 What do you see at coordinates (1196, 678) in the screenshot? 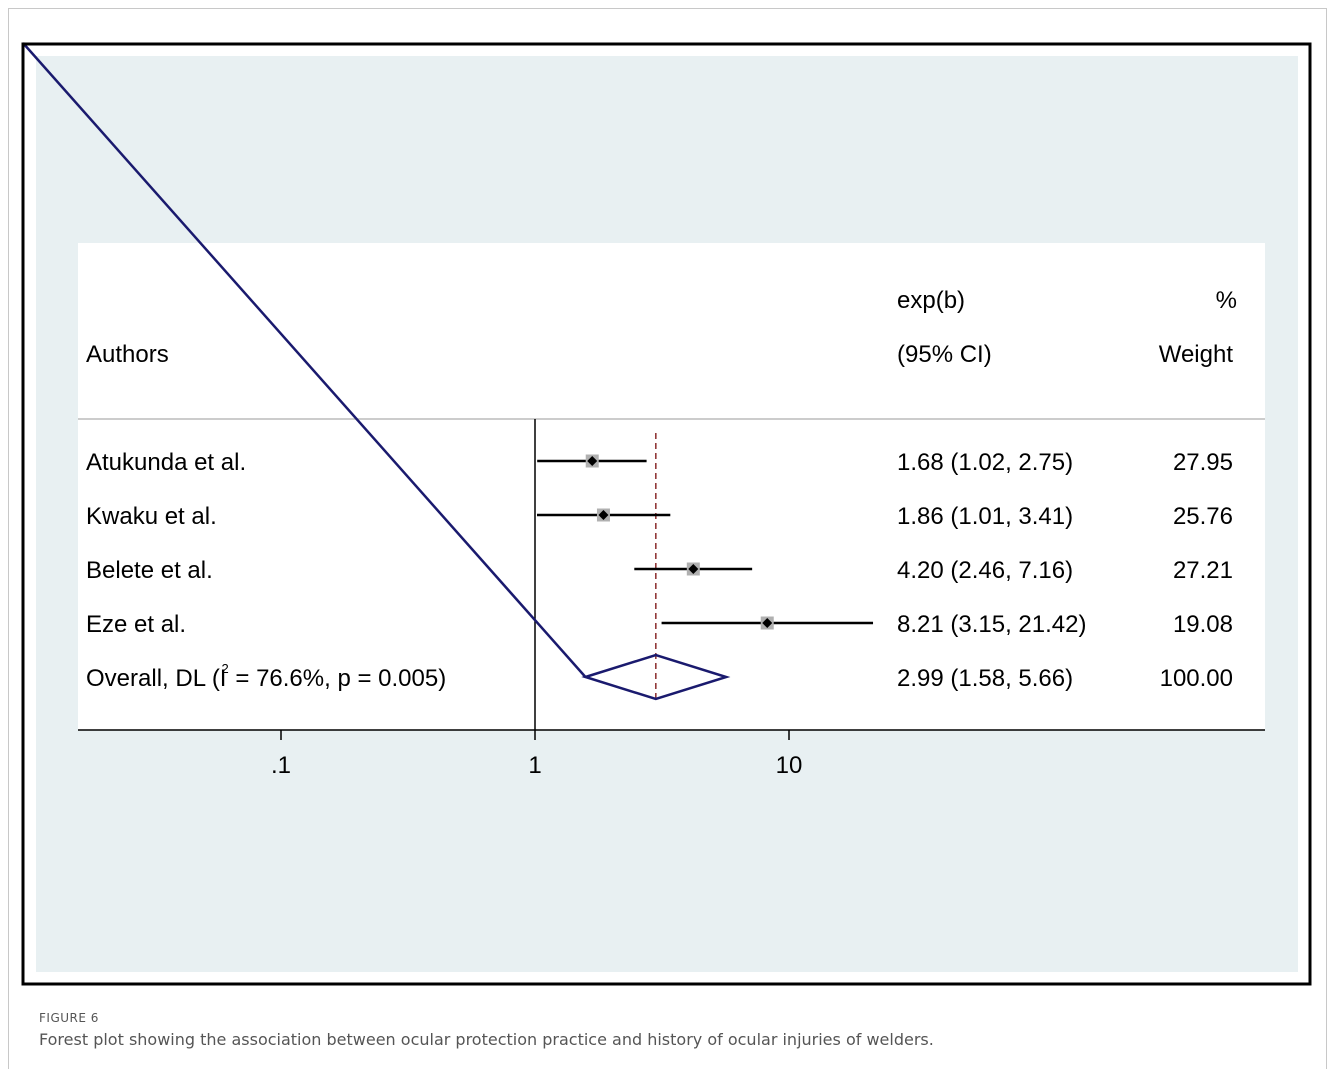
I see `overall-weight: 100.00` at bounding box center [1196, 678].